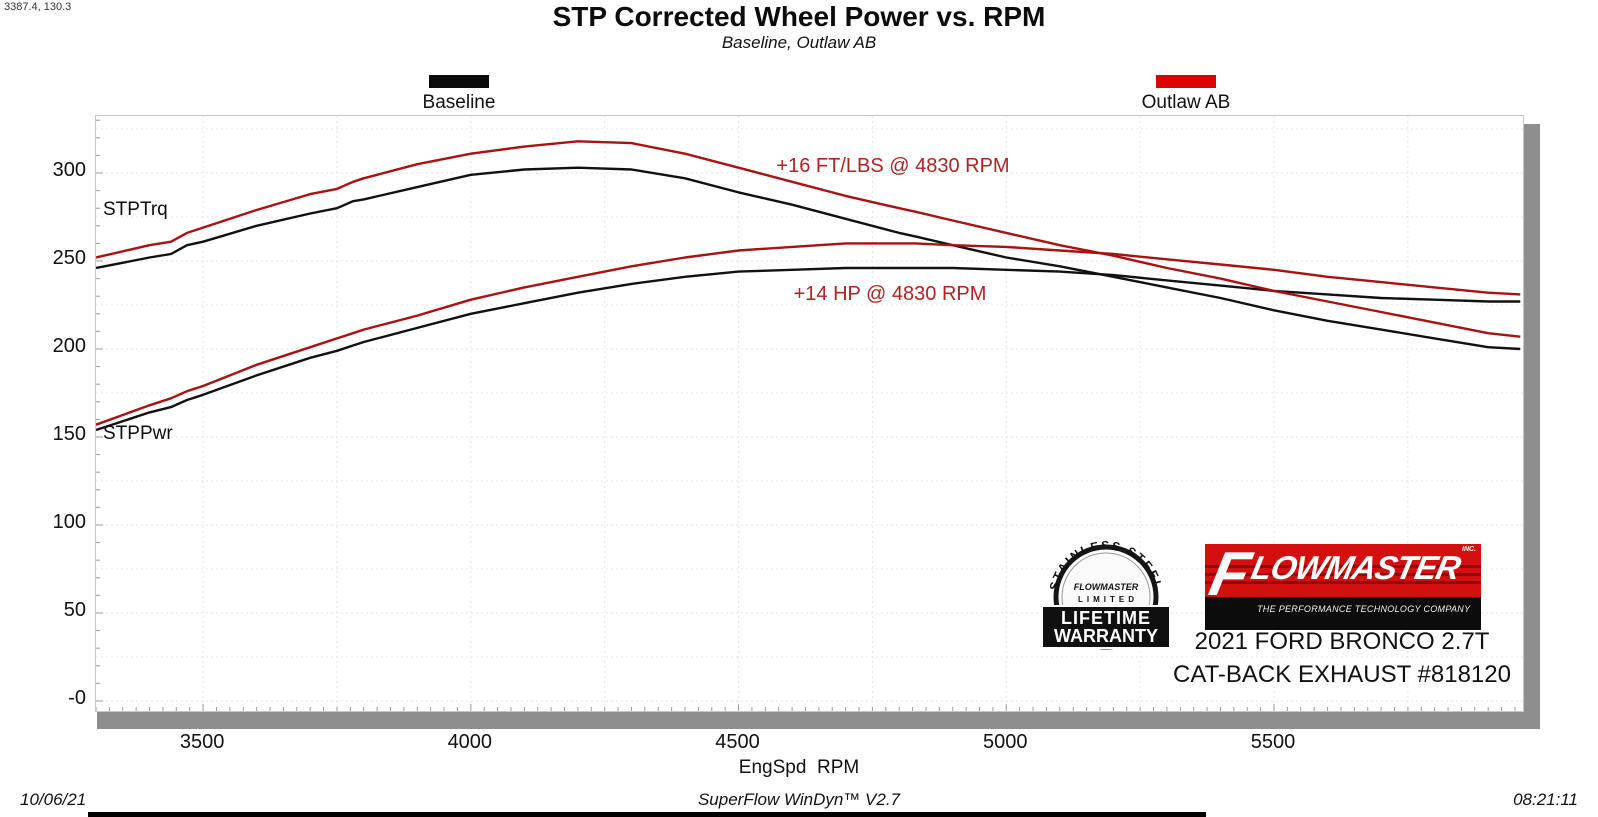  I want to click on x-tick-label: 4500, so click(737, 742).